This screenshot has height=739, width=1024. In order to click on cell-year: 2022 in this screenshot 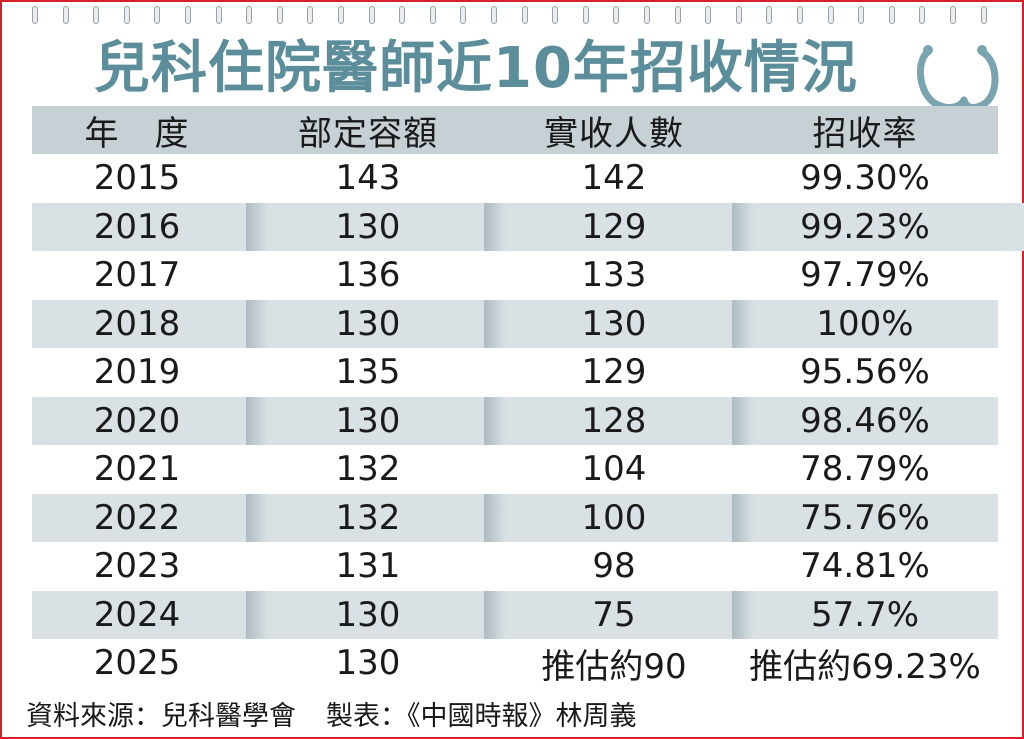, I will do `click(137, 517)`.